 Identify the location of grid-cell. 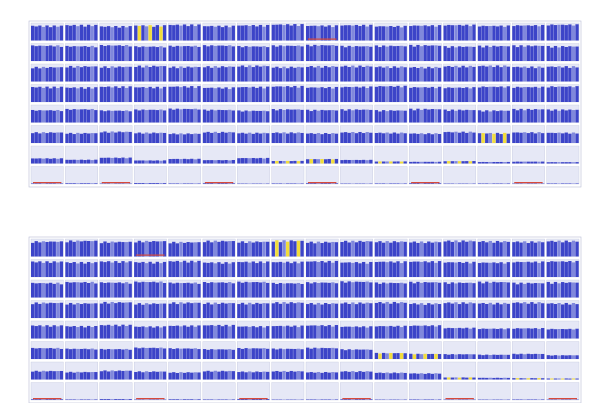
(219, 391).